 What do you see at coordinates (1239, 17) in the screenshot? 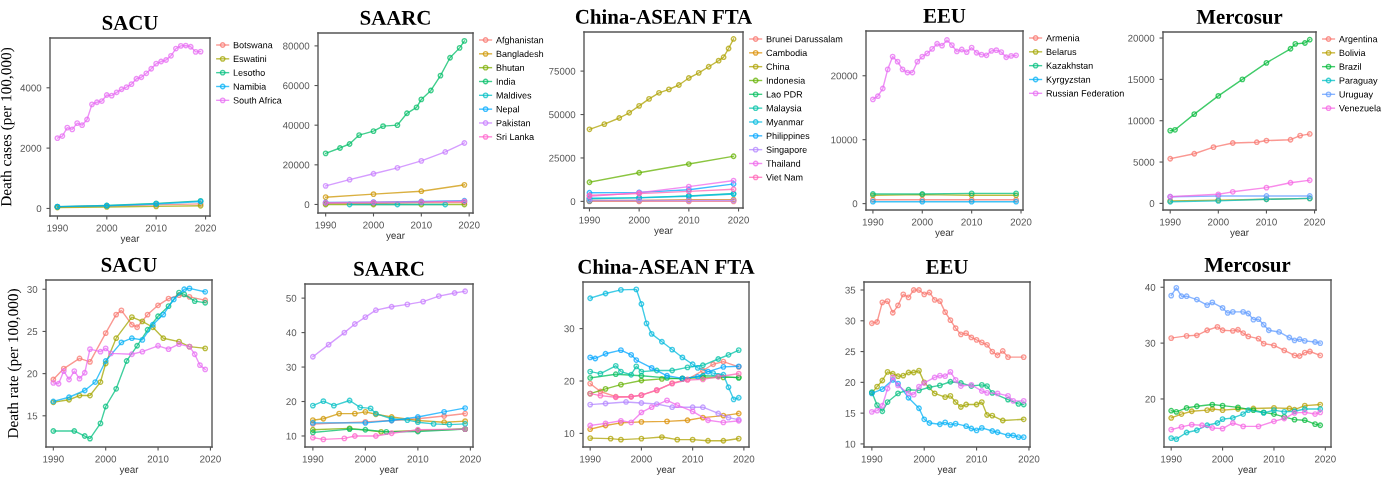
I see `chart-title: Mercosur` at bounding box center [1239, 17].